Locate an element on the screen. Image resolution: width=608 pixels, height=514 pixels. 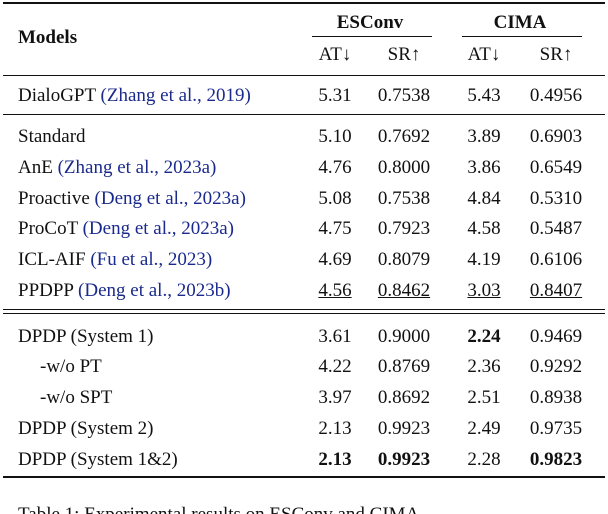
value-cell: 4.56 is located at coordinates (335, 290).